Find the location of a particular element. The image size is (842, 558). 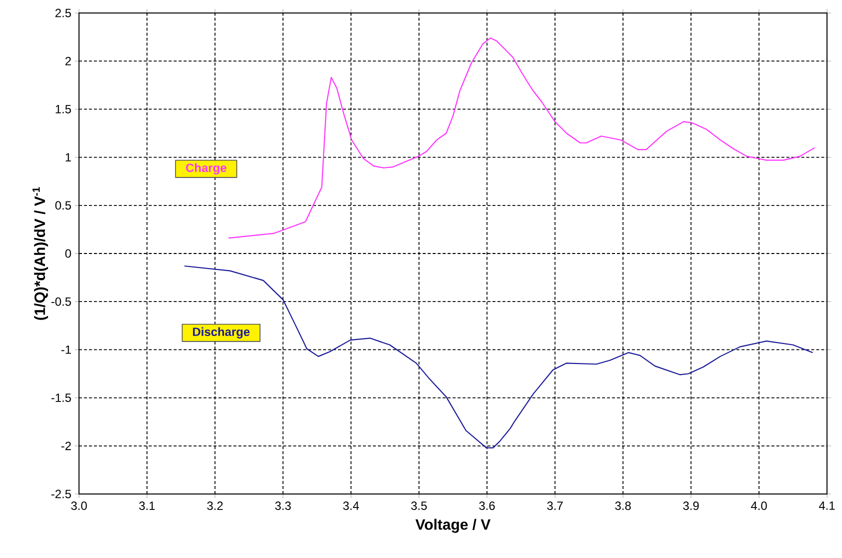

y-tick-label: -2 is located at coordinates (66, 446).